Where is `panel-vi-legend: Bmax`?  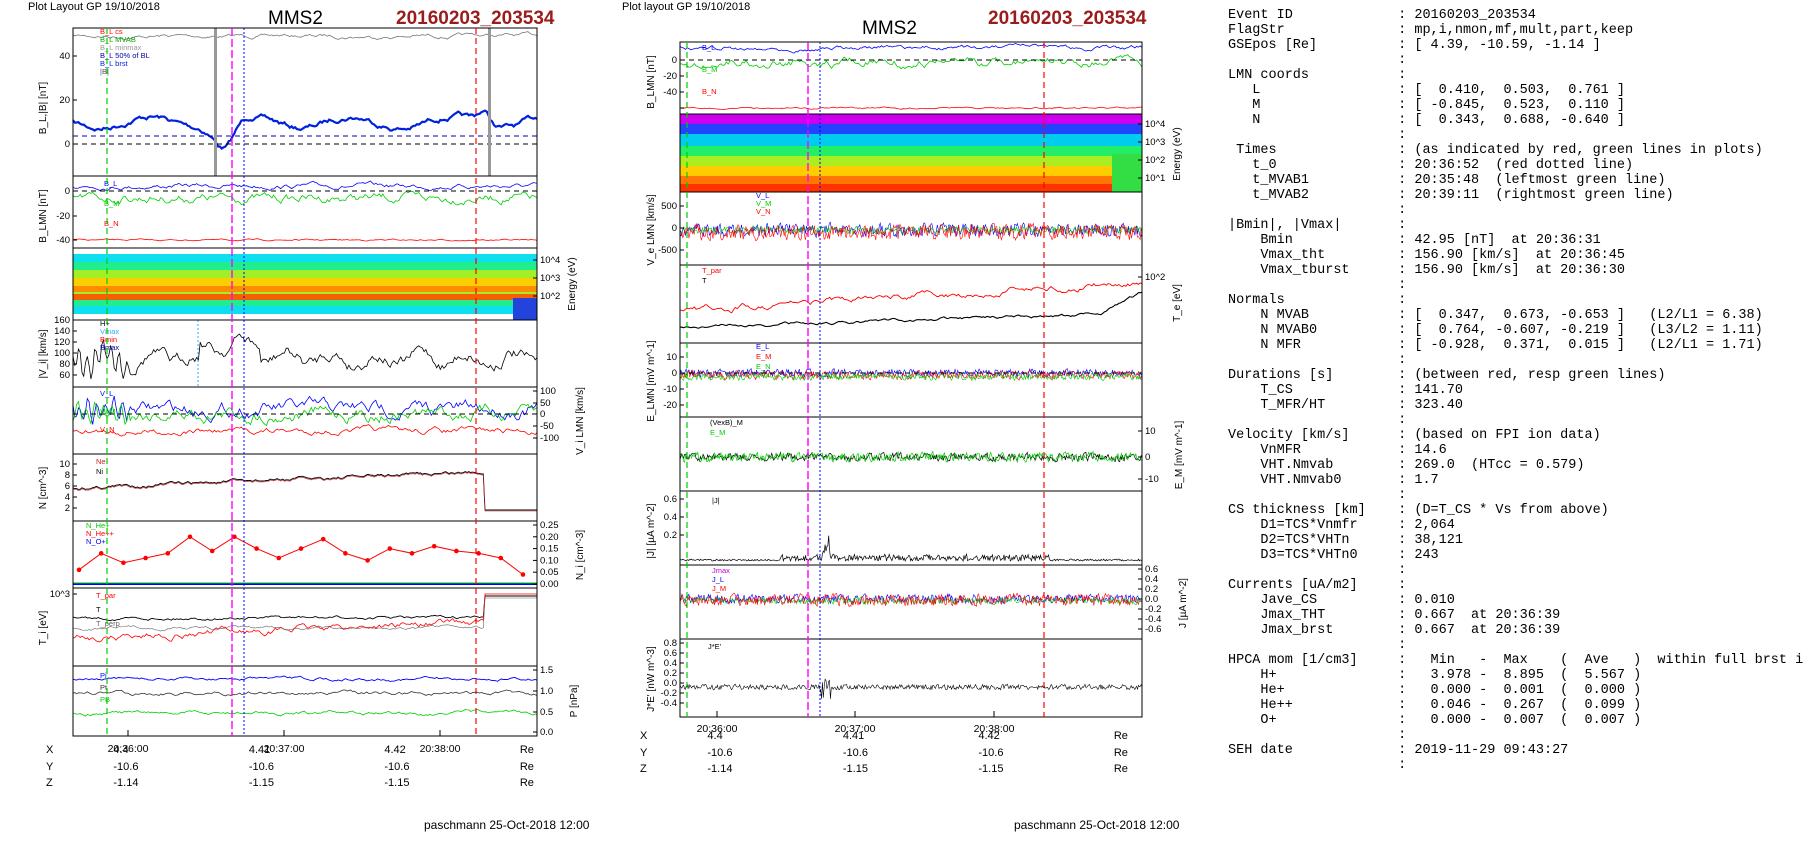 panel-vi-legend: Bmax is located at coordinates (109, 347).